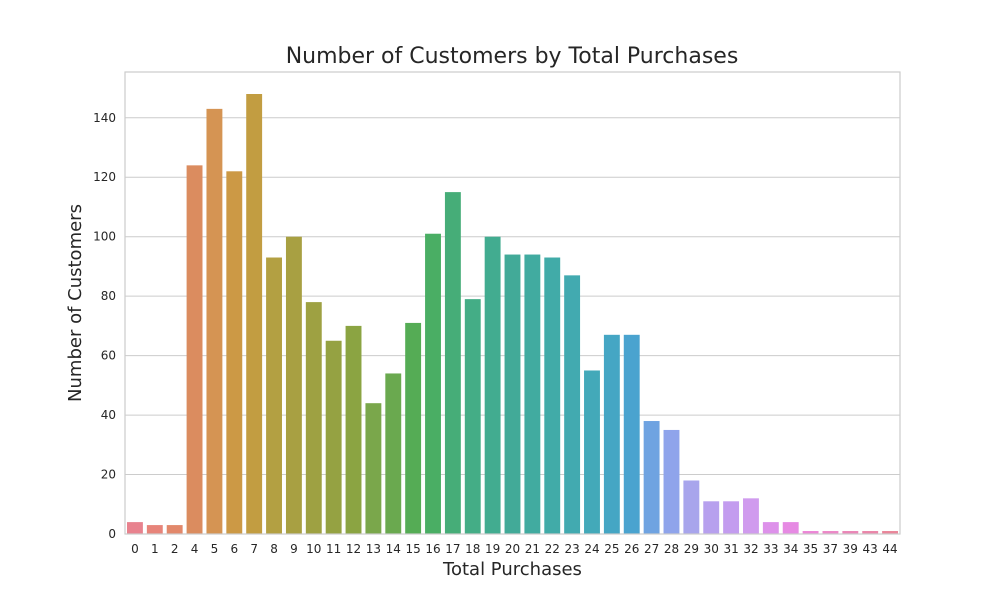 This screenshot has width=1000, height=600. What do you see at coordinates (810, 549) in the screenshot?
I see `x-tick-label: 35` at bounding box center [810, 549].